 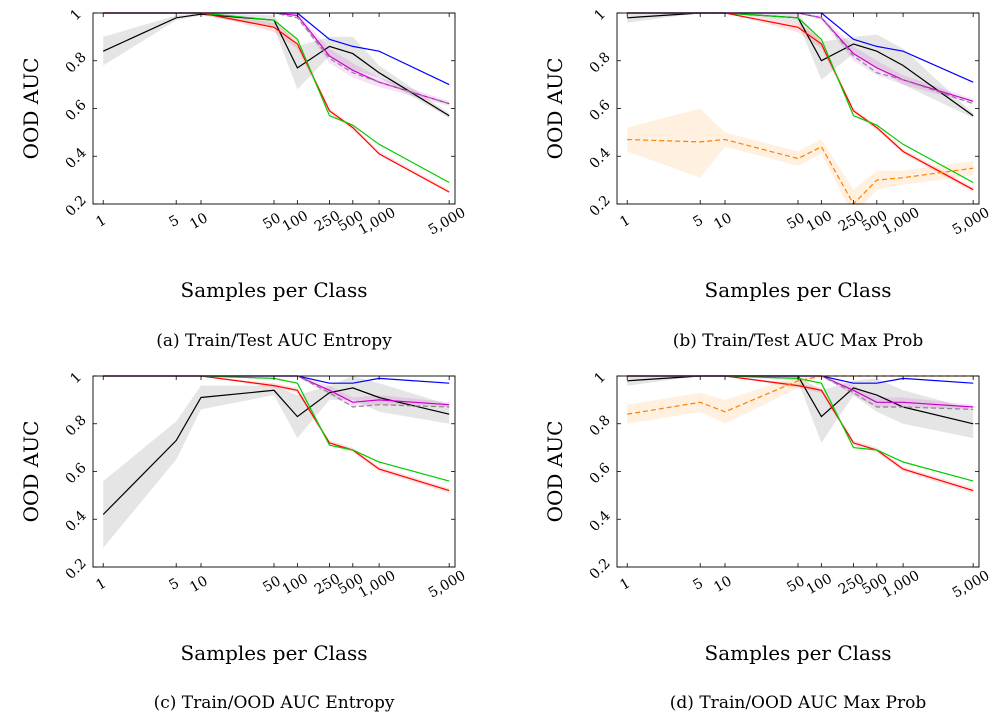 What do you see at coordinates (800, 171) in the screenshot?
I see `series-6-line` at bounding box center [800, 171].